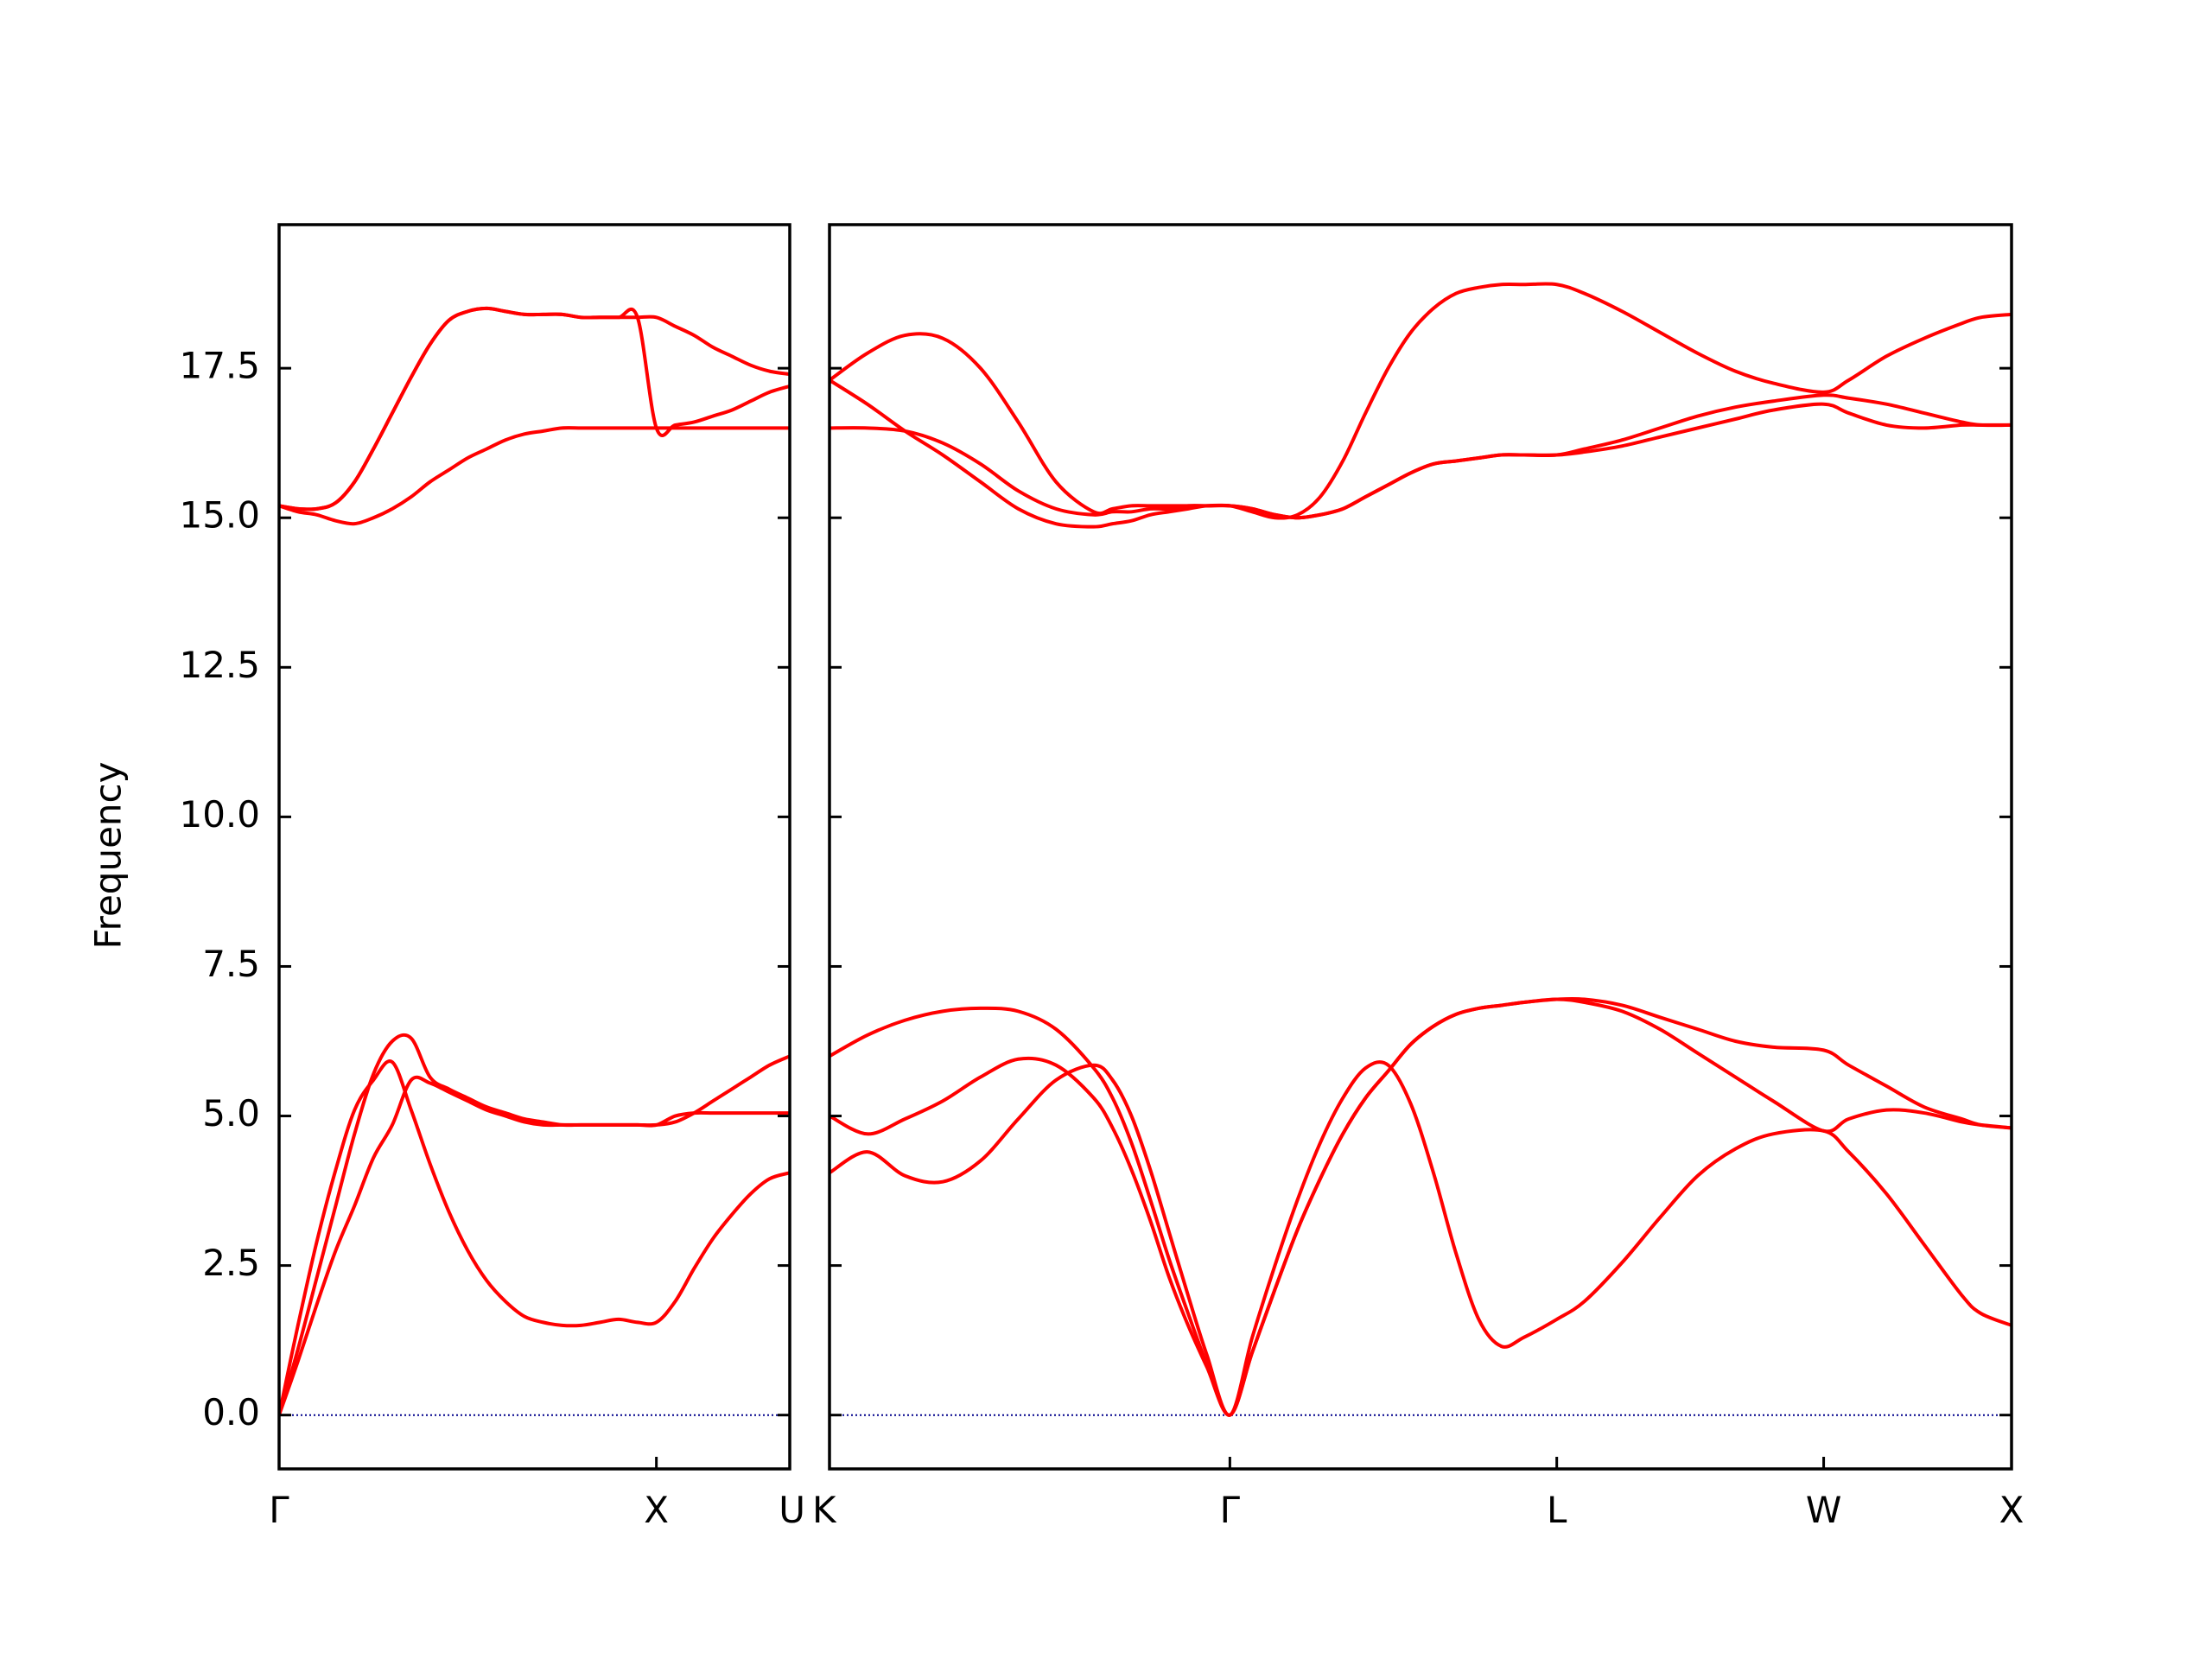  I want to click on y-tick-label: 5.0, so click(231, 1113).